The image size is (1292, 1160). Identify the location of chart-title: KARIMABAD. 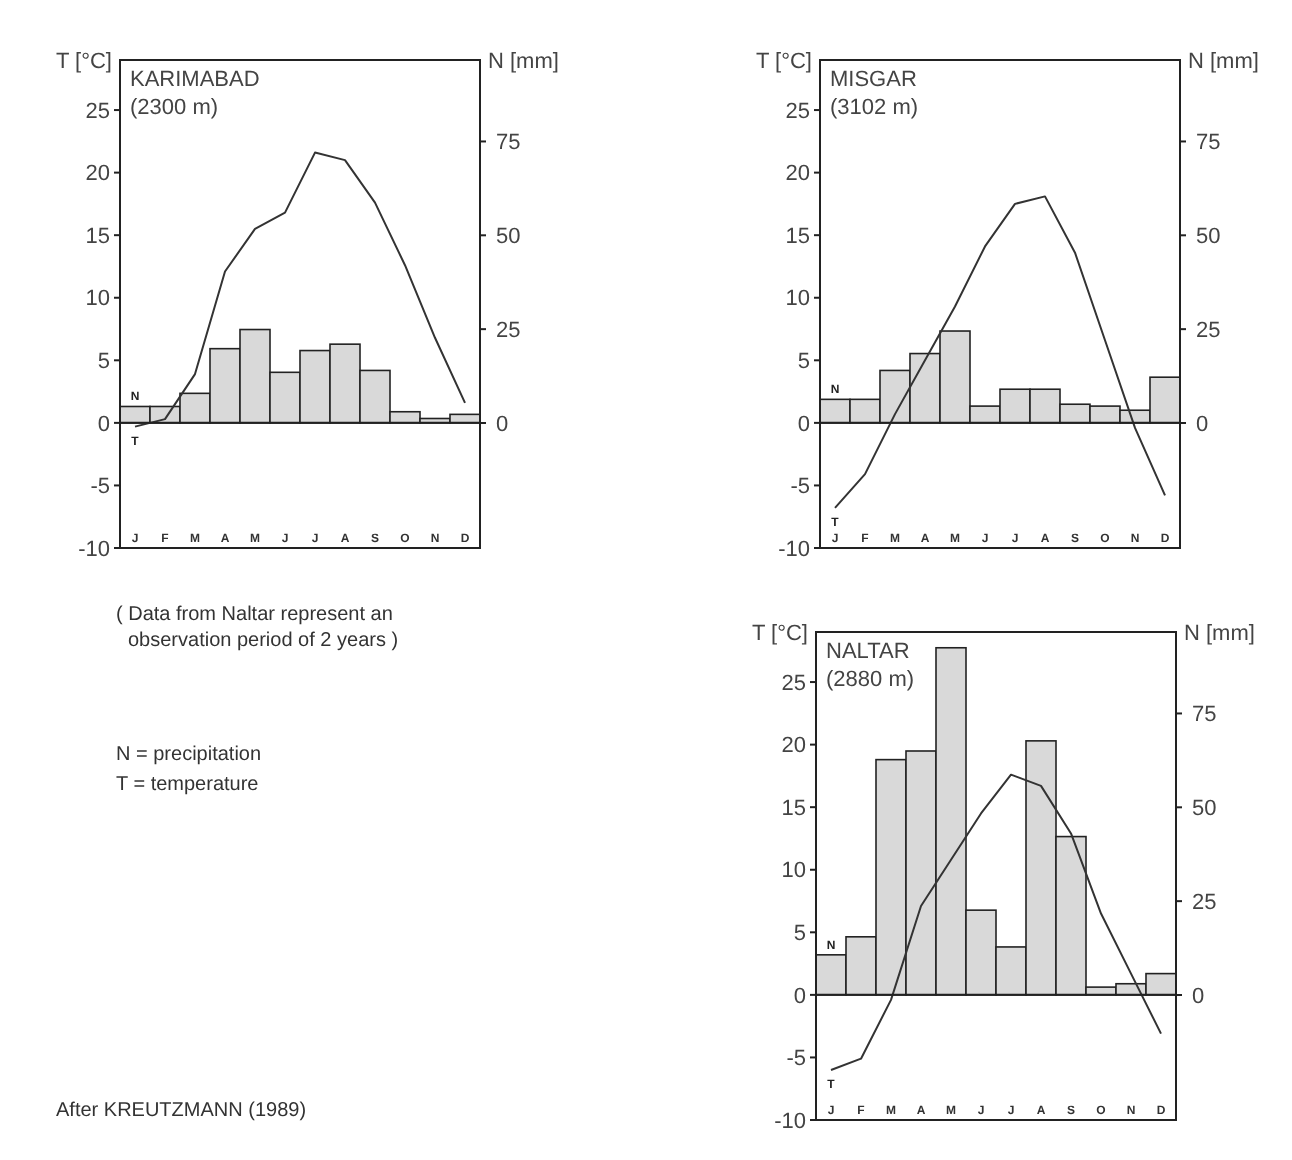
(195, 80).